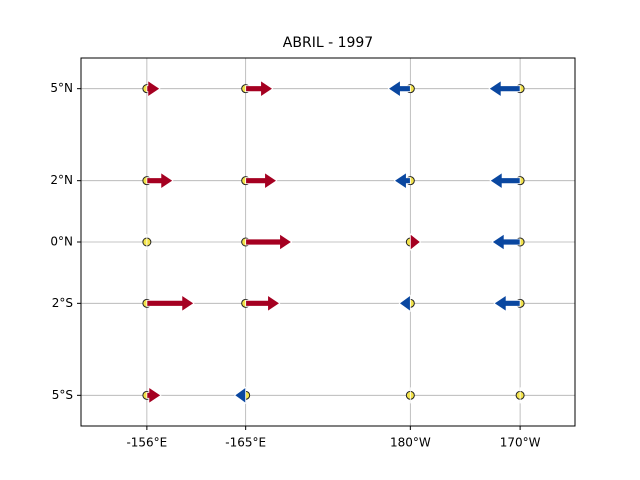 The height and width of the screenshot is (480, 640). I want to click on x-tick-label: 180°W, so click(410, 443).